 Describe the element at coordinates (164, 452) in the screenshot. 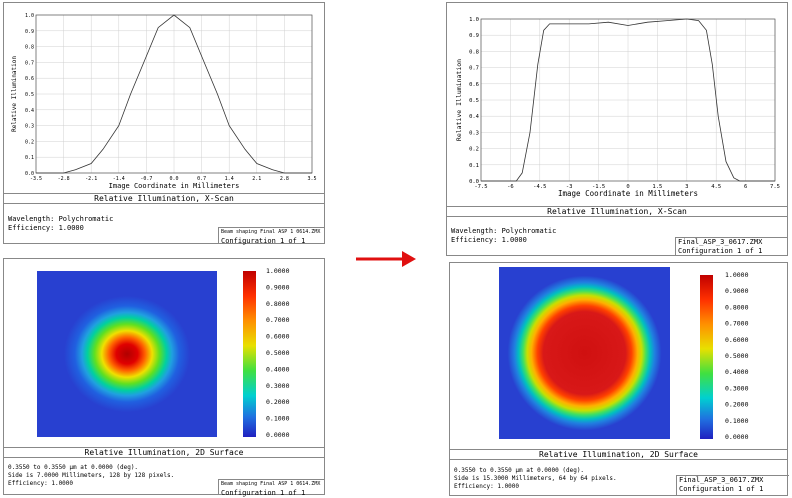

I see `chart-caption: Relative Illumination, 2D Surface` at that location.